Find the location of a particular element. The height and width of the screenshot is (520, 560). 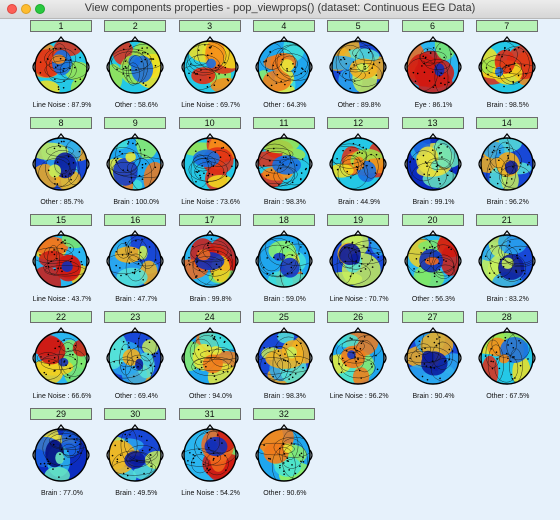

component-number-button: 19 is located at coordinates (358, 220).